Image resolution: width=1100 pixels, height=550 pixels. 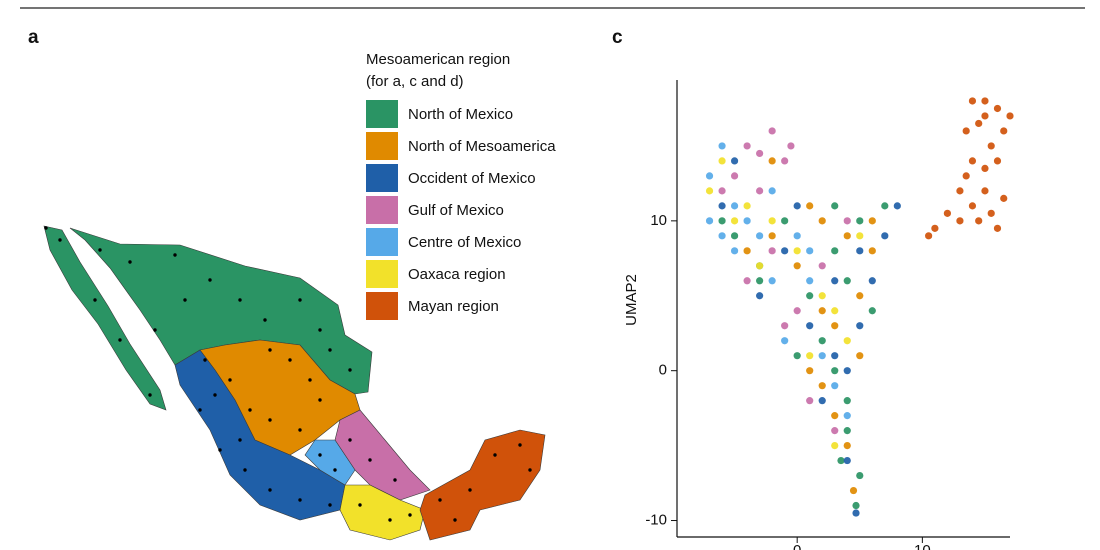 I want to click on legend-title: Mesoamerican region, so click(x=438, y=59).